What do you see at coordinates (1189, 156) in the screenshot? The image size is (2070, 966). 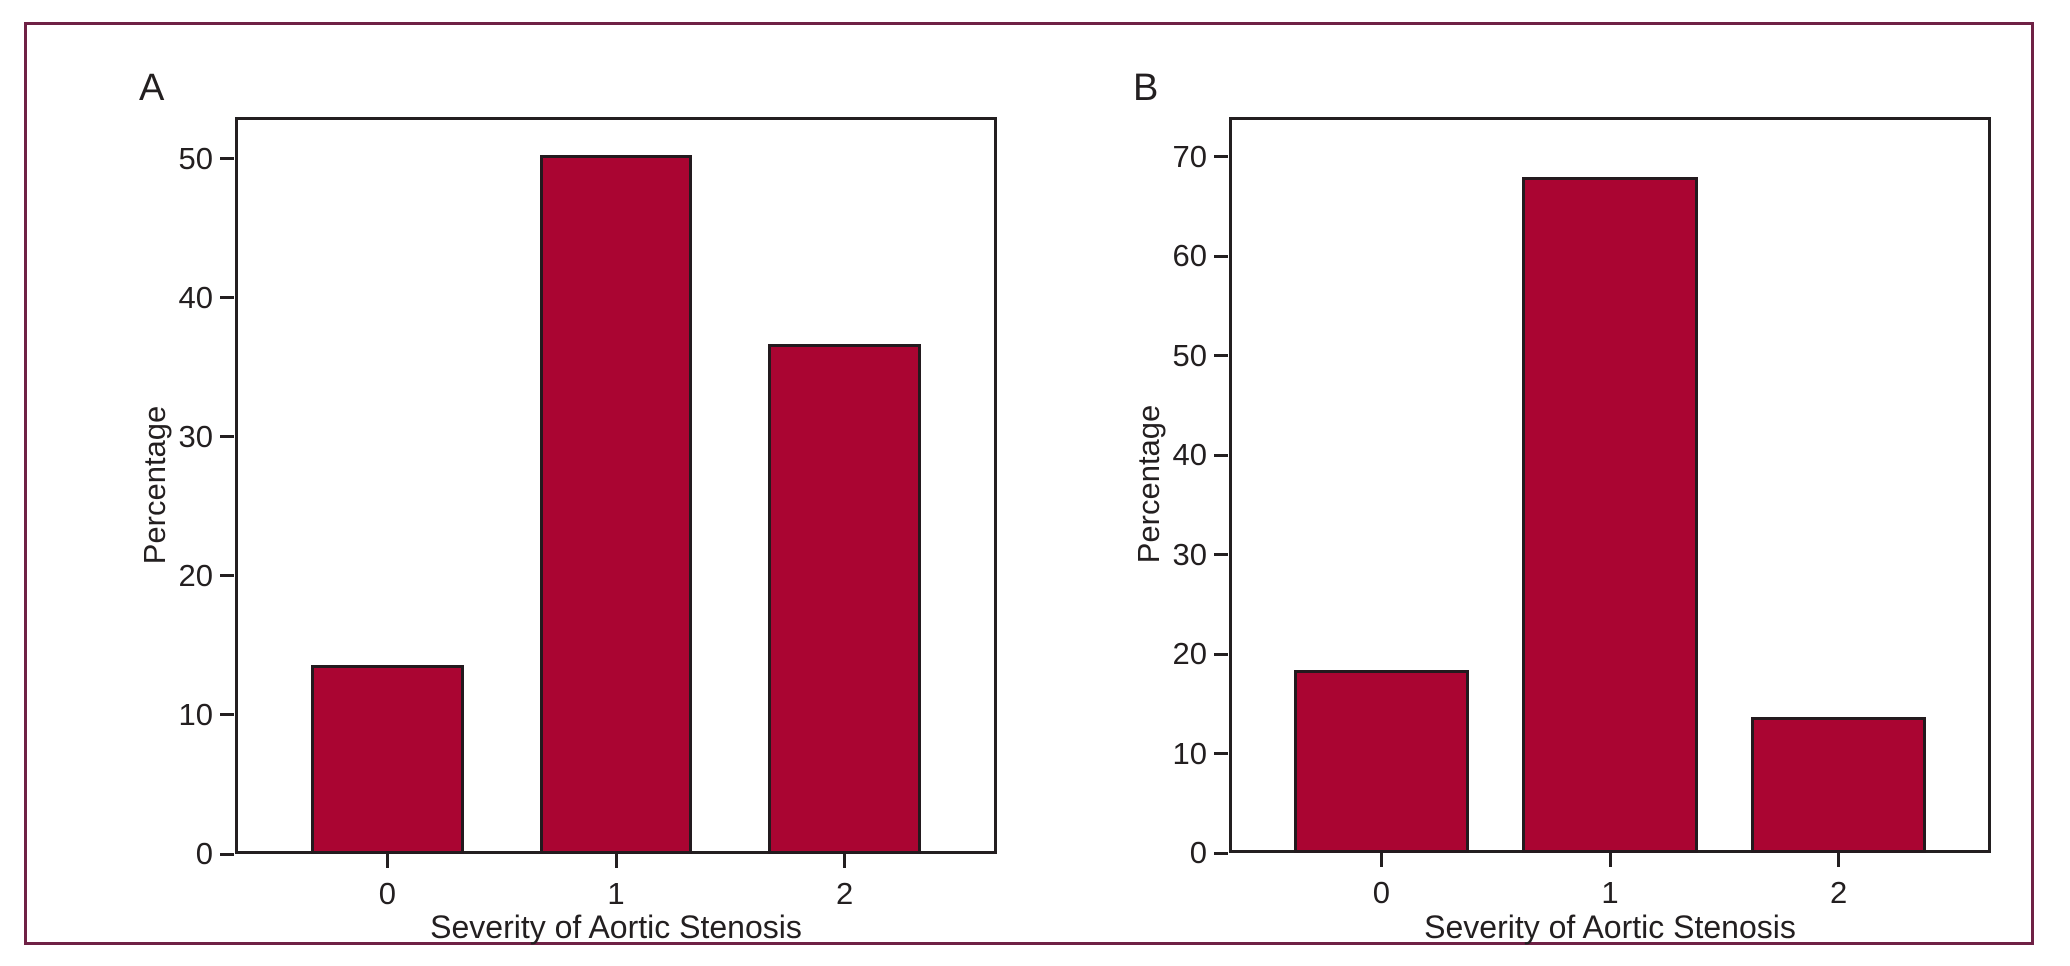 I see `y-tick-label: 70` at bounding box center [1189, 156].